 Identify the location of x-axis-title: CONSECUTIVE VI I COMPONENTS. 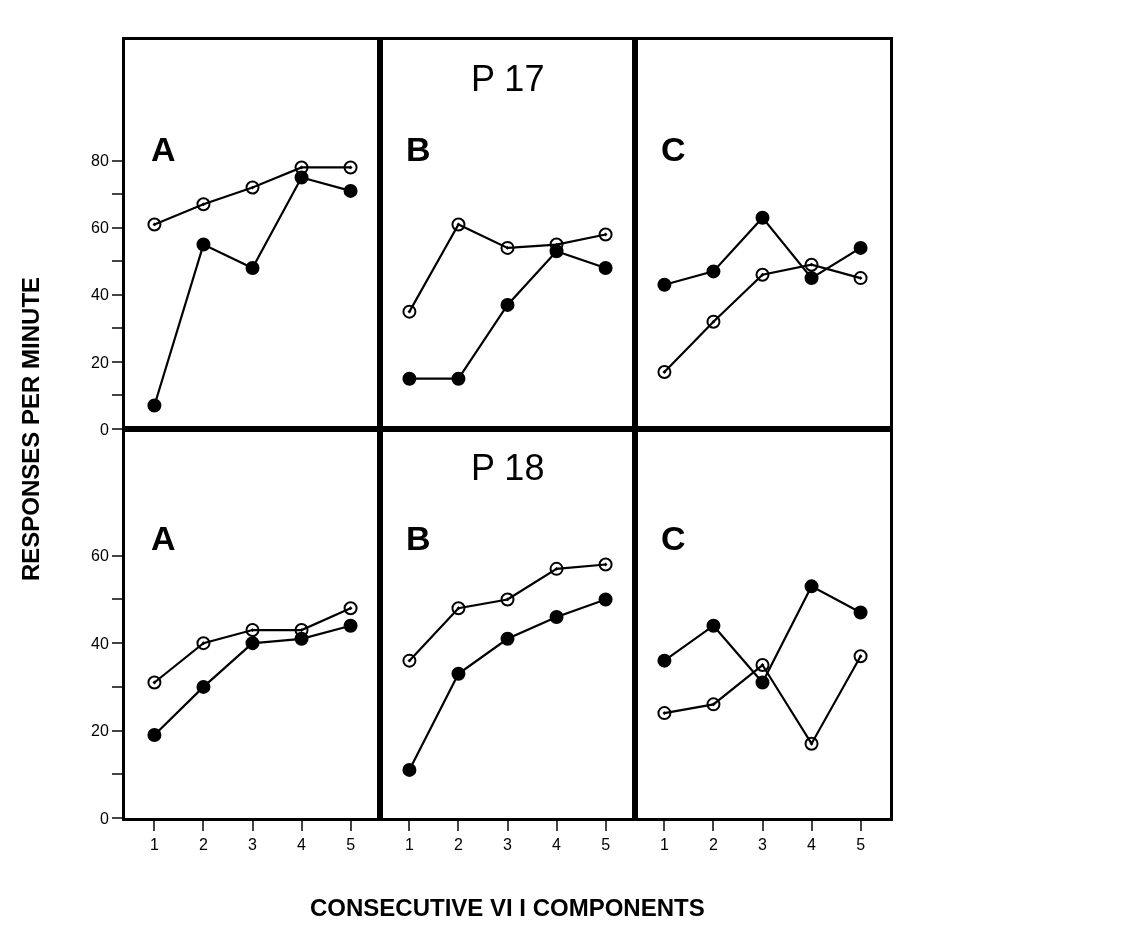
(507, 907).